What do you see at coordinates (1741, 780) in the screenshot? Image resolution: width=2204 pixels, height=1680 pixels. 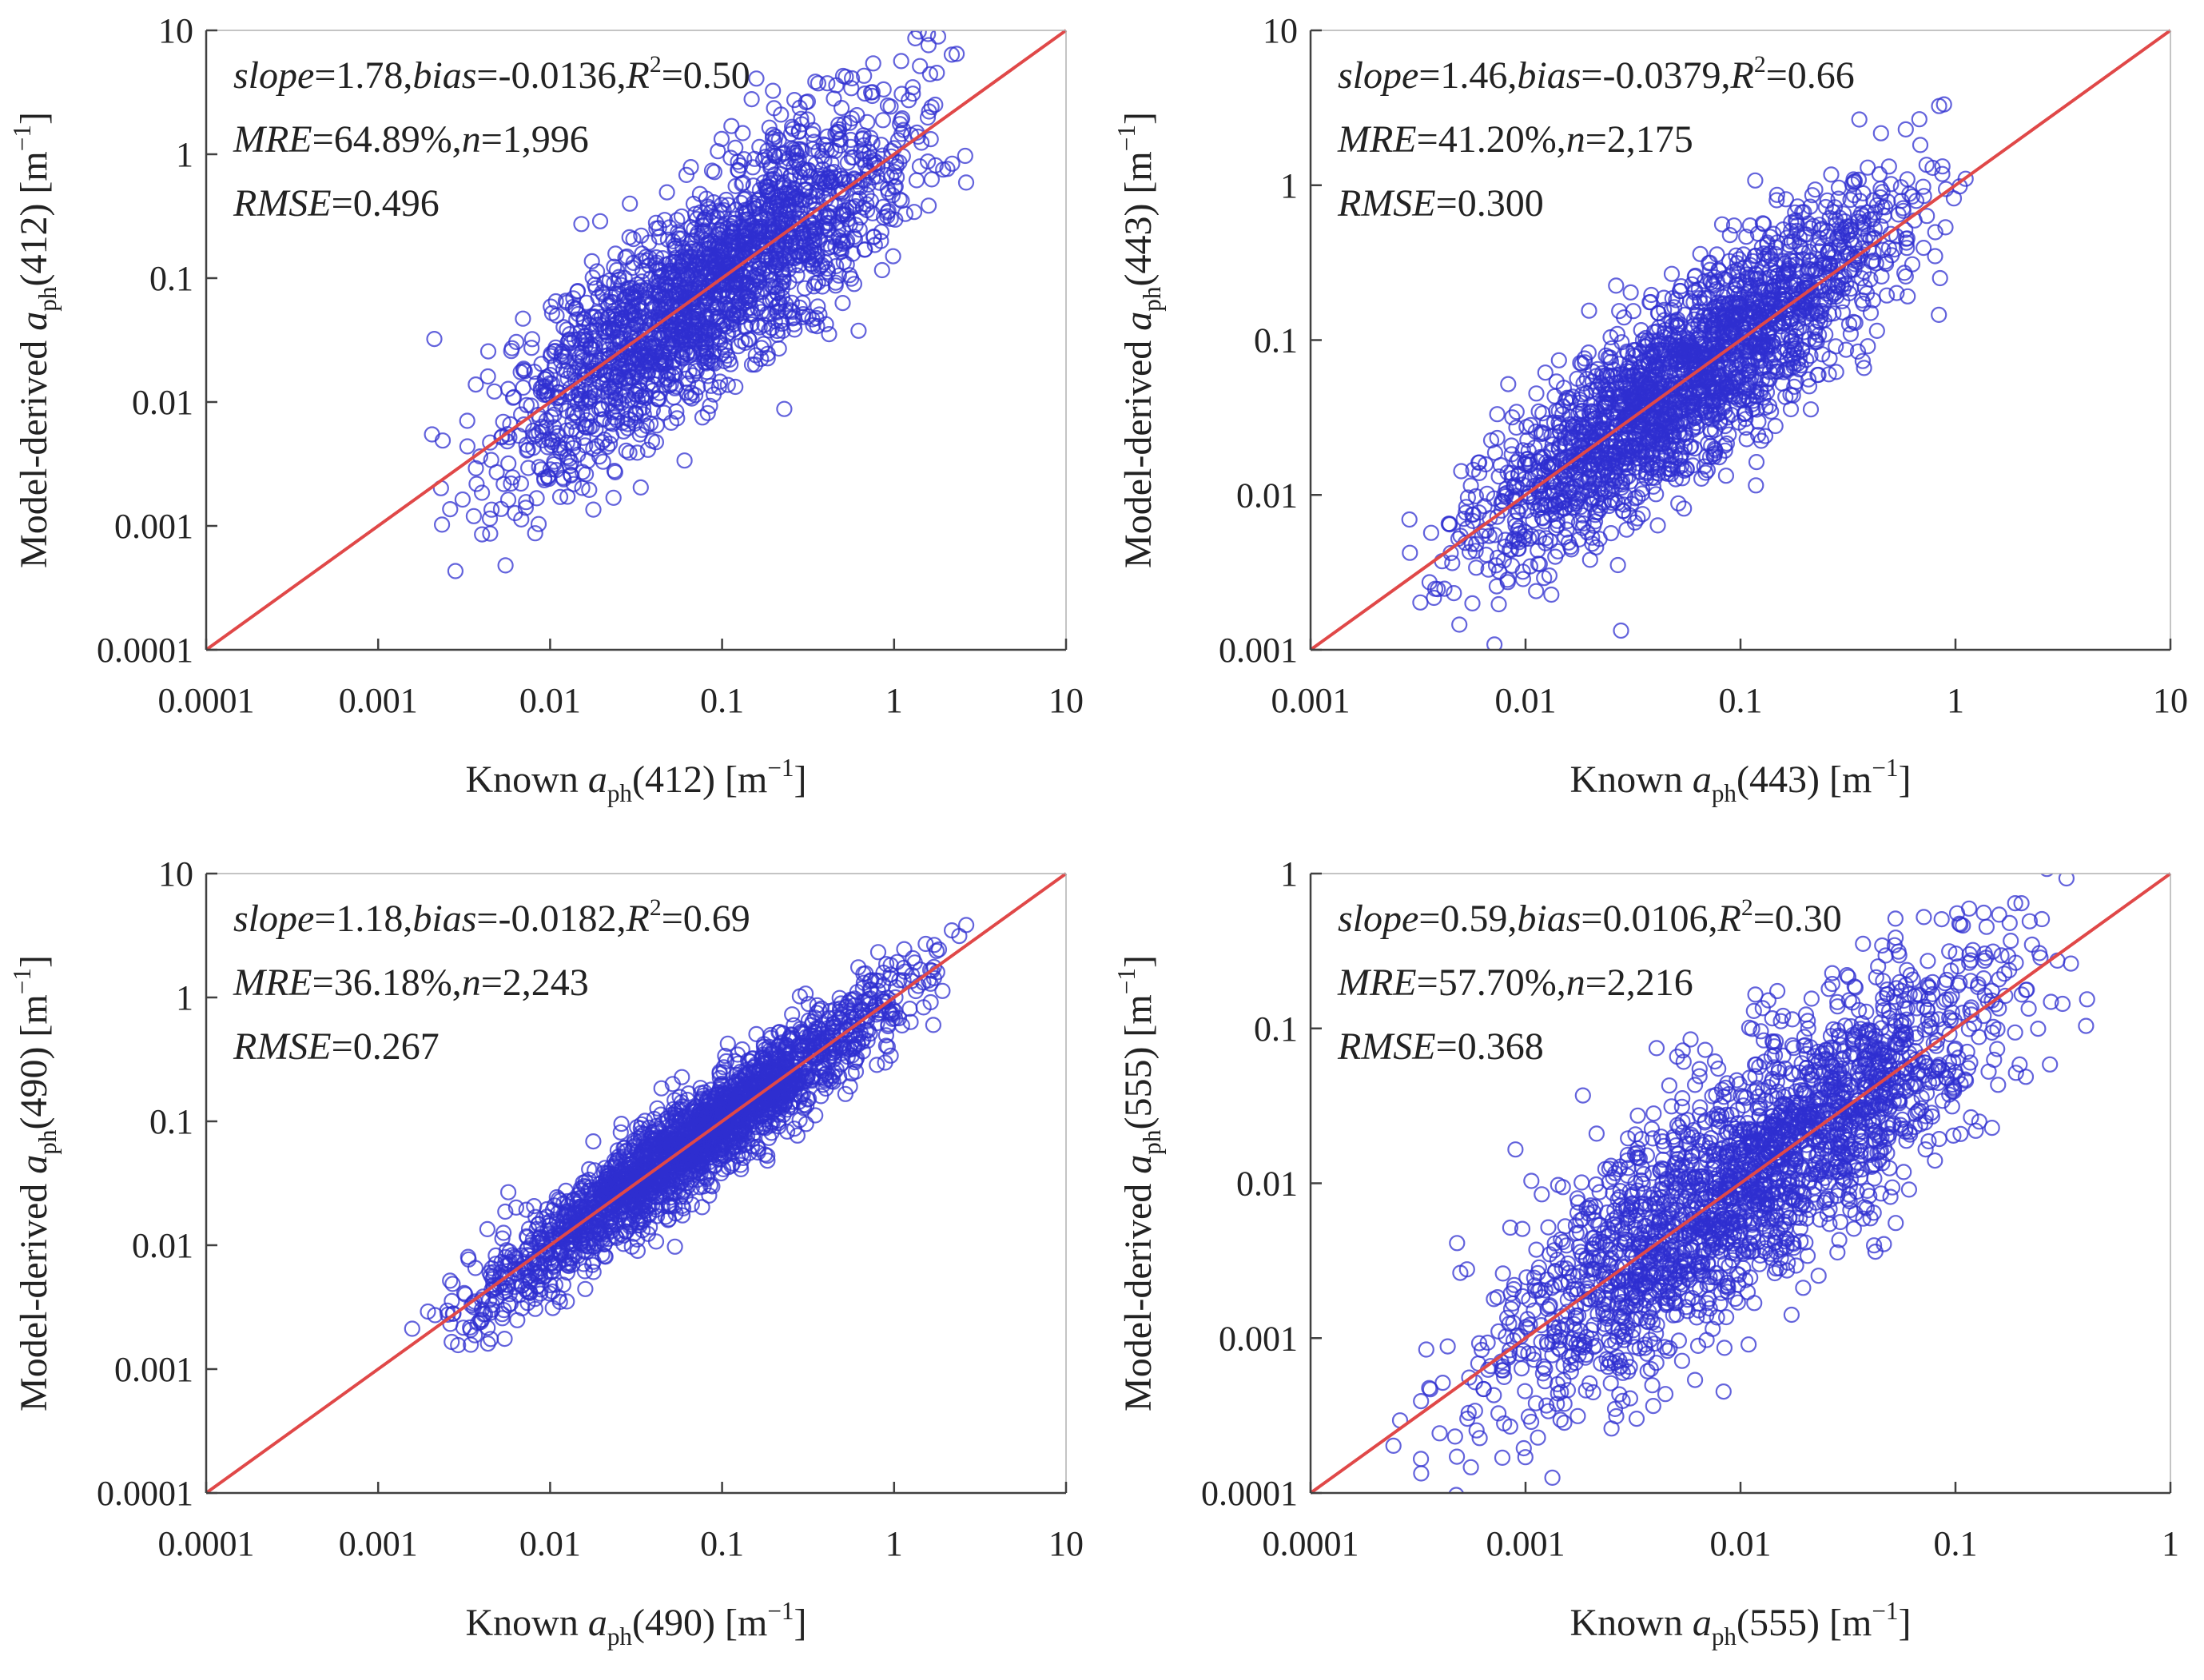 I see `x-axis-label: Known aph(443) [m−1]` at bounding box center [1741, 780].